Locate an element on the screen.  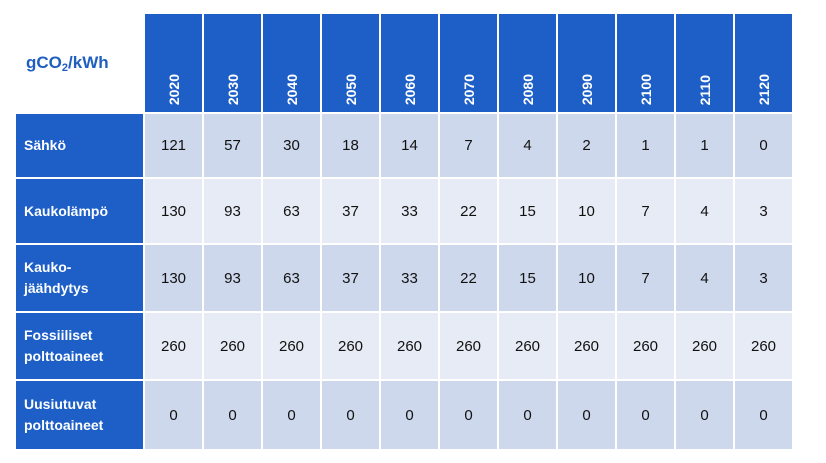
year-header: 2030 is located at coordinates (232, 63).